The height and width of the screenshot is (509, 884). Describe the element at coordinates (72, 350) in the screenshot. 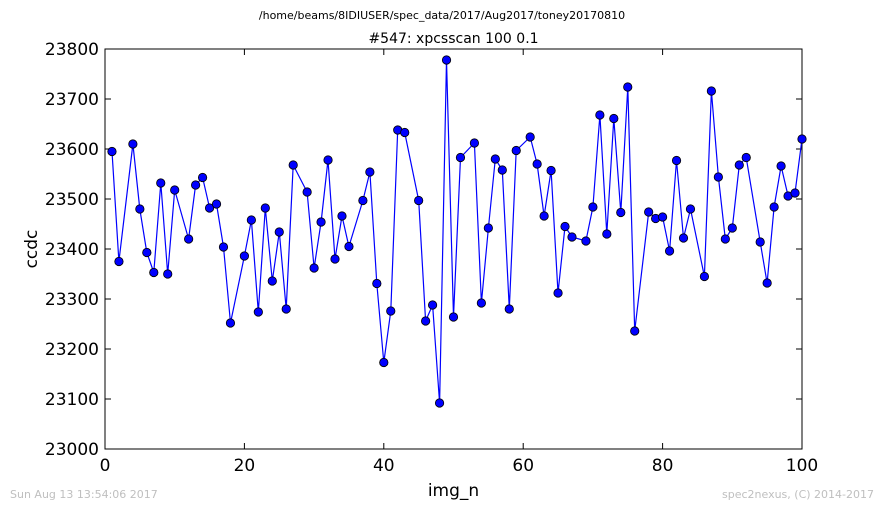

I see `y-tick-label: 23200` at that location.